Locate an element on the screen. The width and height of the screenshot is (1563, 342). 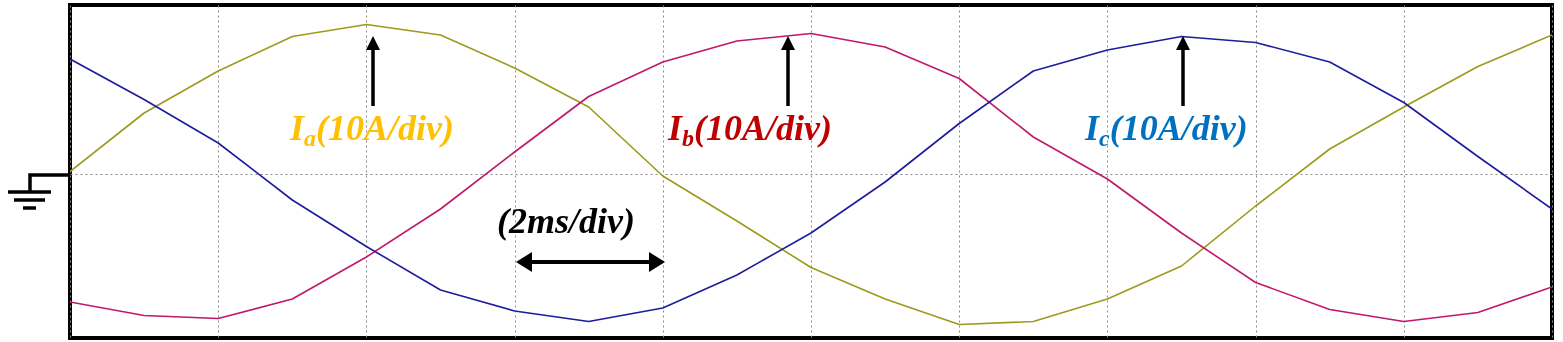
annotation: I$_{b}$(10A/div) is located at coordinates (750, 129).